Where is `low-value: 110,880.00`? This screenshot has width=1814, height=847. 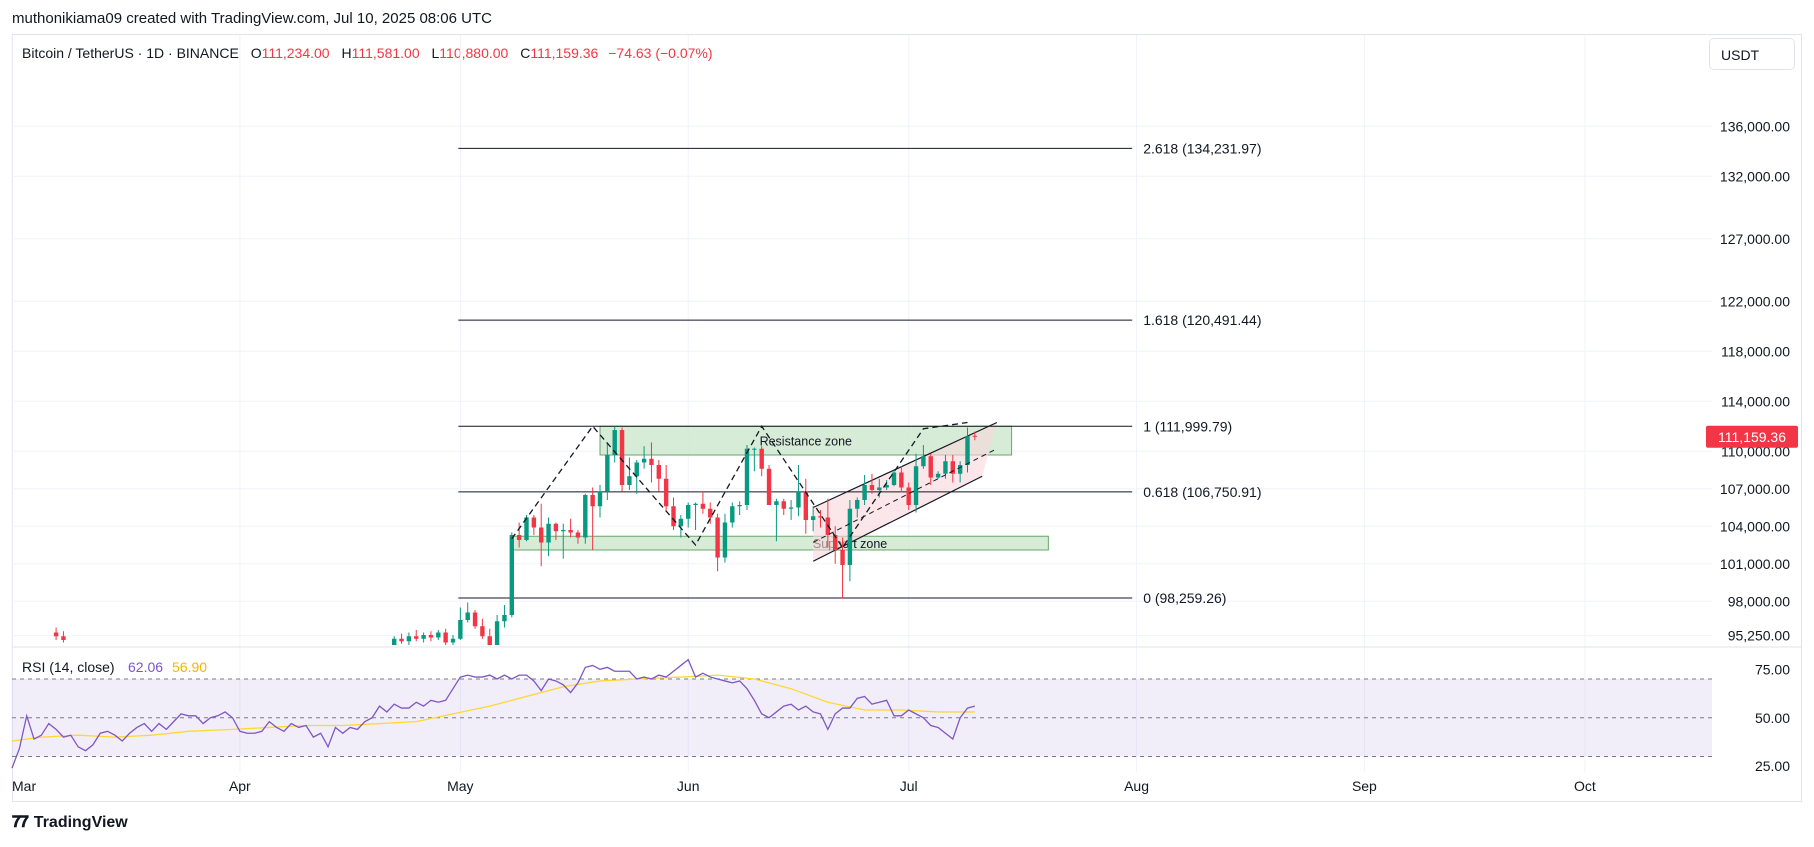
low-value: 110,880.00 is located at coordinates (474, 53).